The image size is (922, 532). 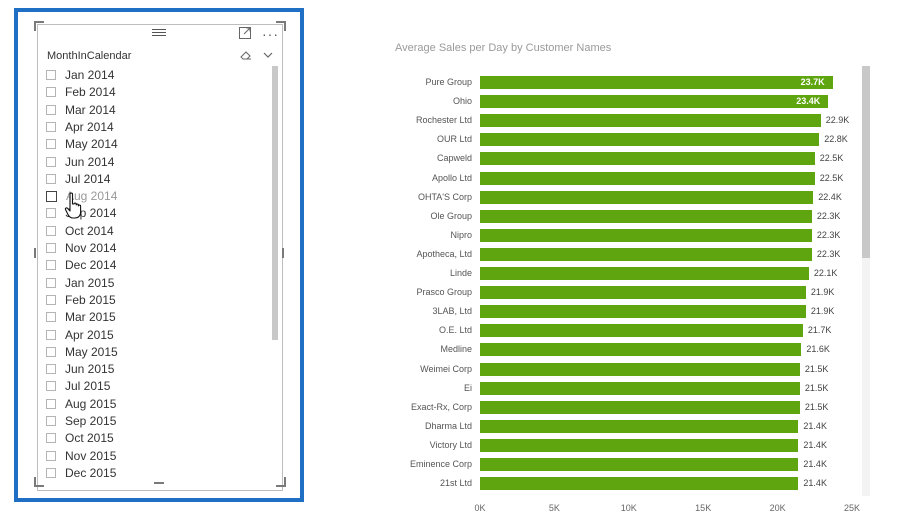 What do you see at coordinates (39, 482) in the screenshot?
I see `resize-corner-bottom-left` at bounding box center [39, 482].